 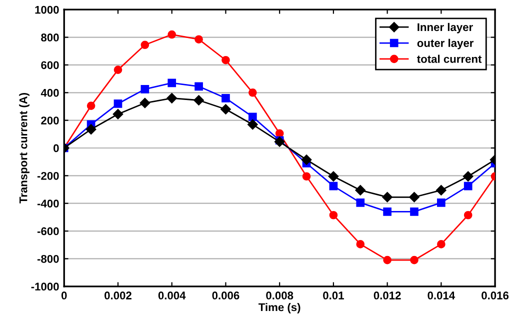 What do you see at coordinates (45, 286) in the screenshot?
I see `y-tick-label: -1000` at bounding box center [45, 286].